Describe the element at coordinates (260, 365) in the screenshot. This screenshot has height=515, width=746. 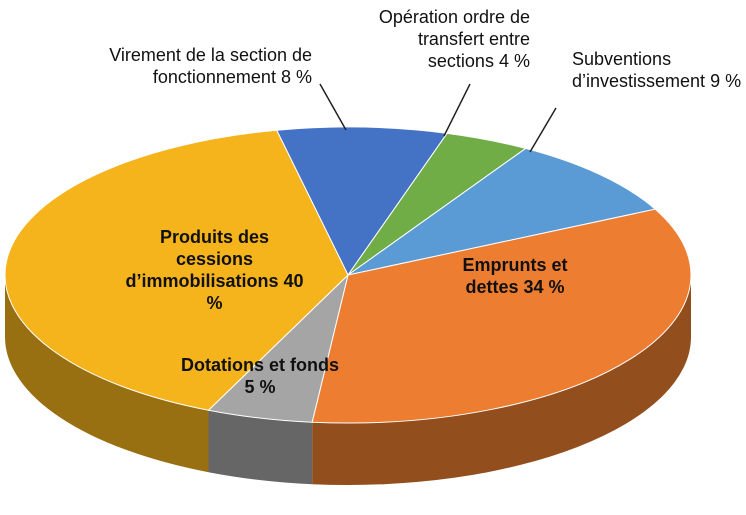
I see `category-label: Dotations et fonds` at that location.